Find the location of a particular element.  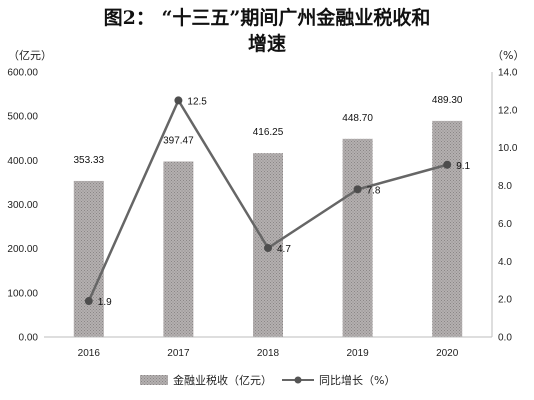

growth-value-label: 4.7 is located at coordinates (284, 249).